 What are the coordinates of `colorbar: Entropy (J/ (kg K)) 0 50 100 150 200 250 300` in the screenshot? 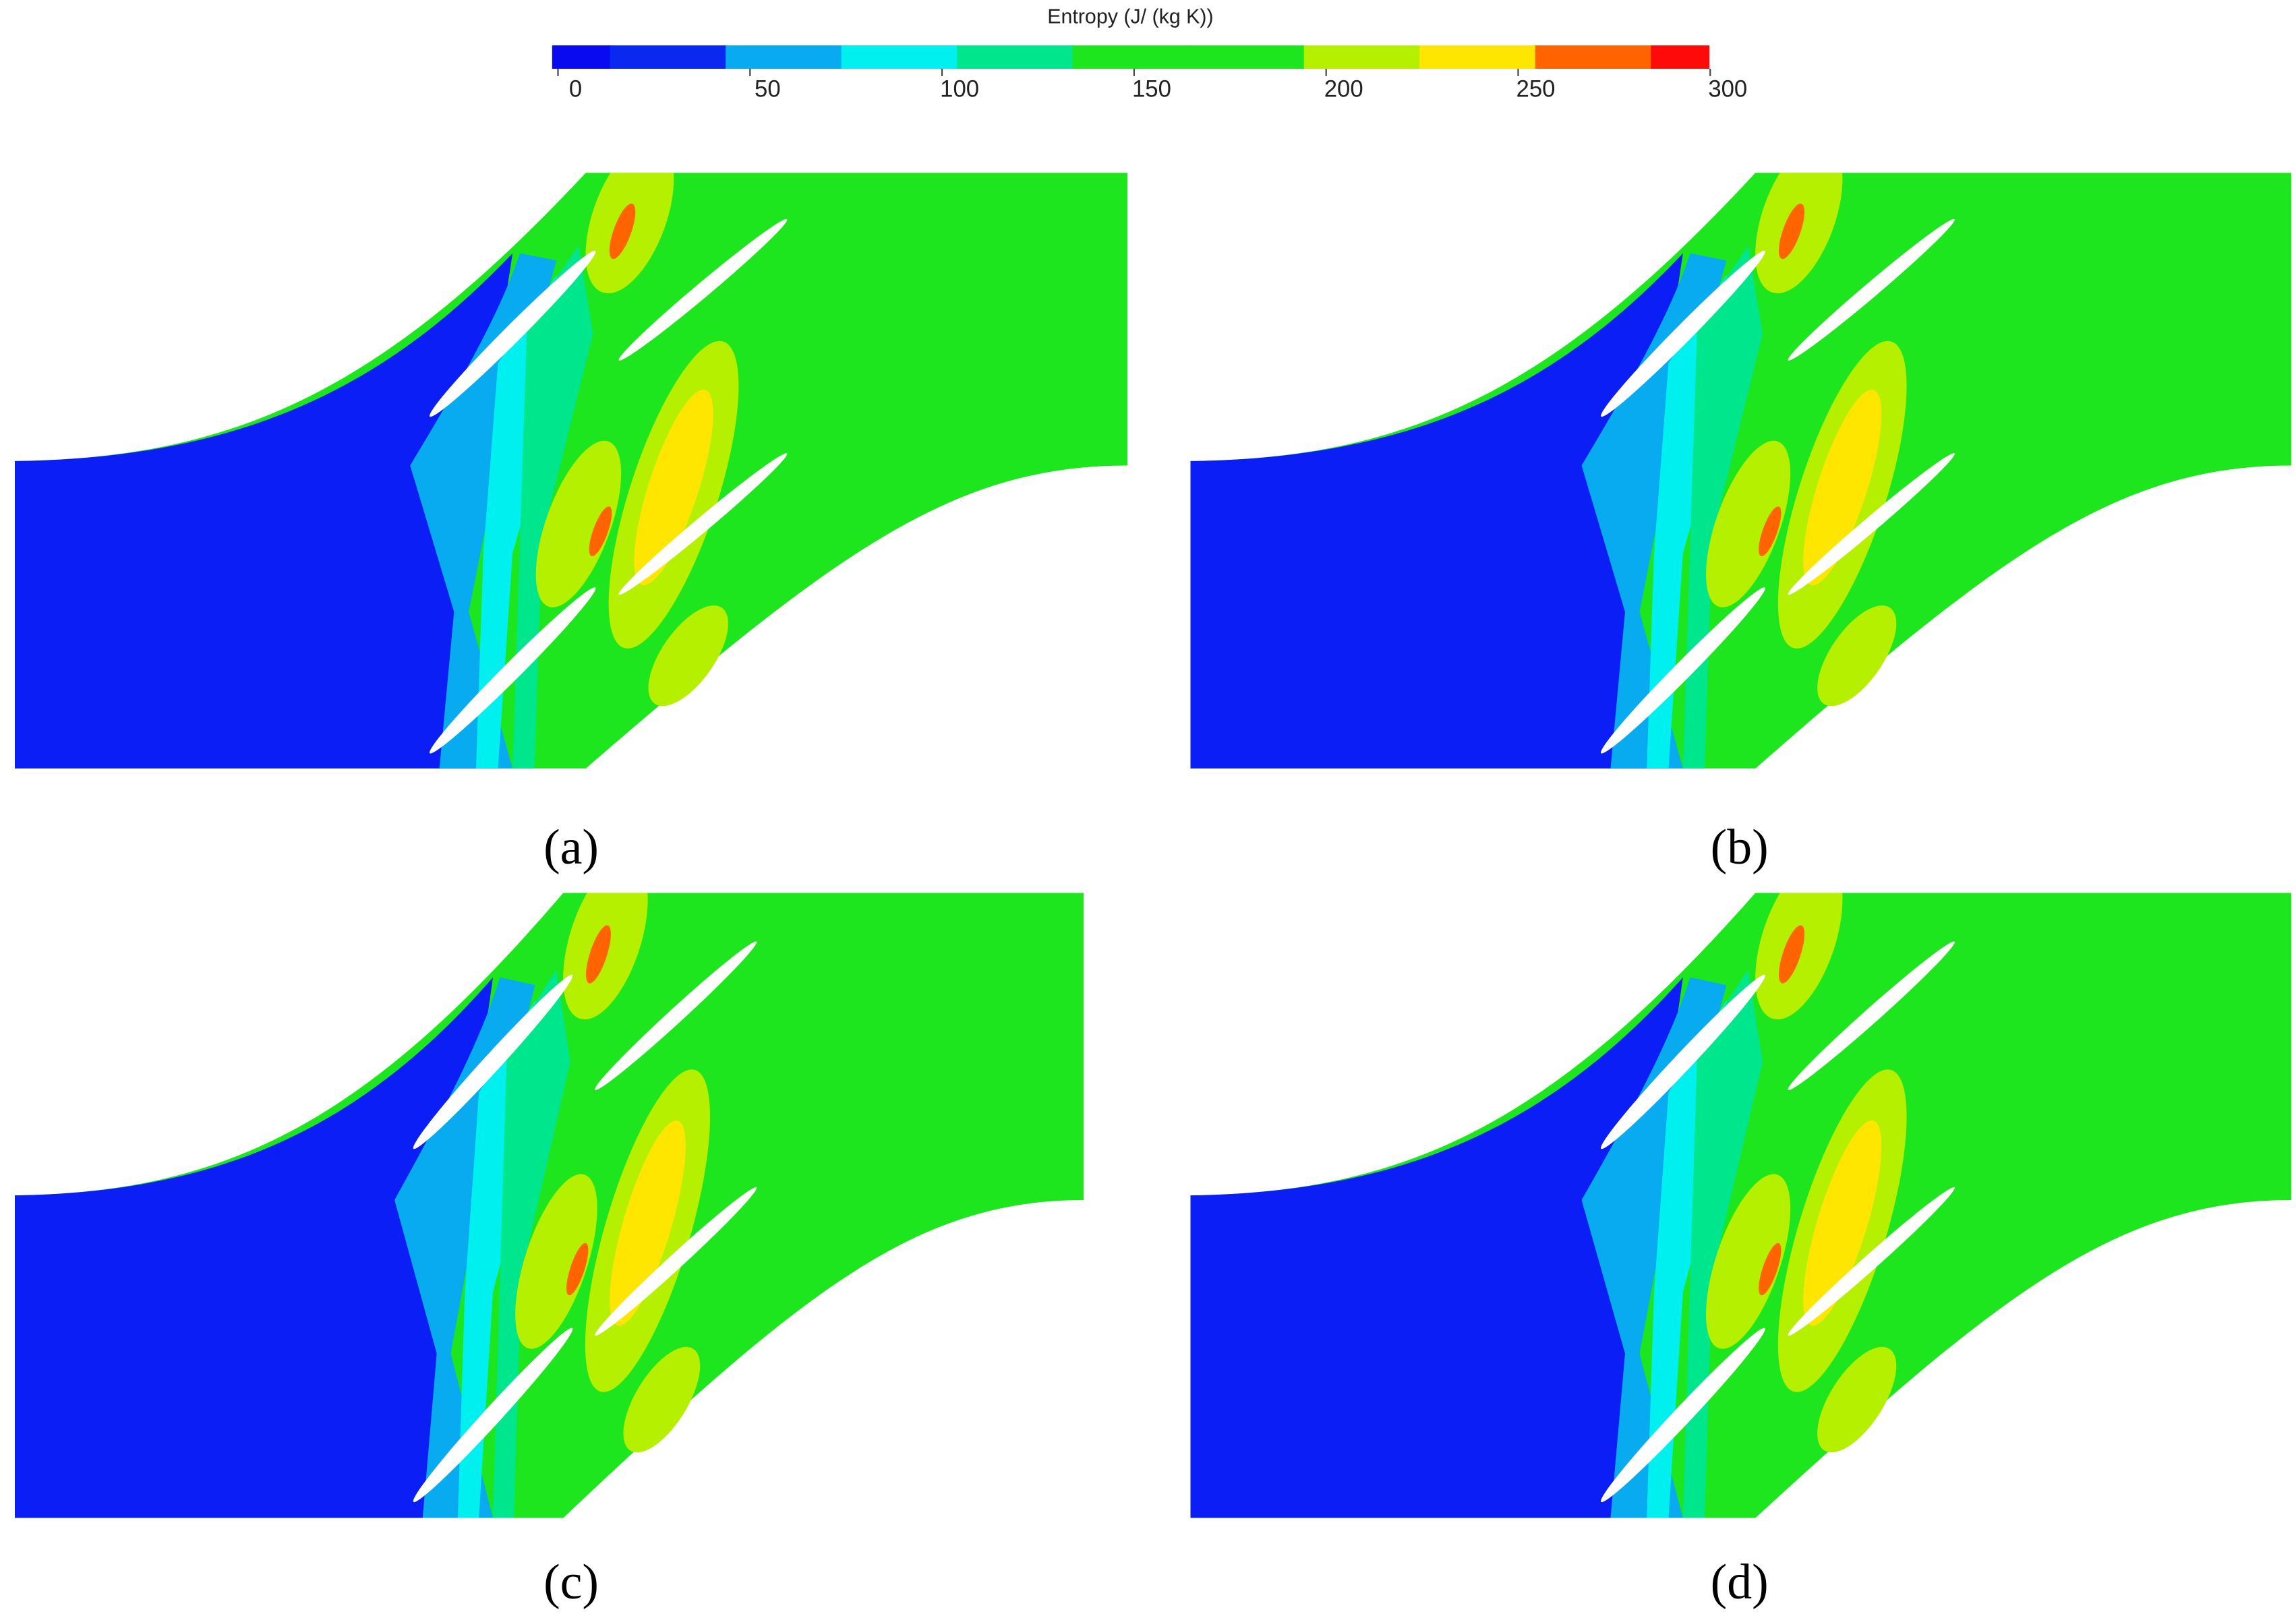 It's located at (1149, 53).